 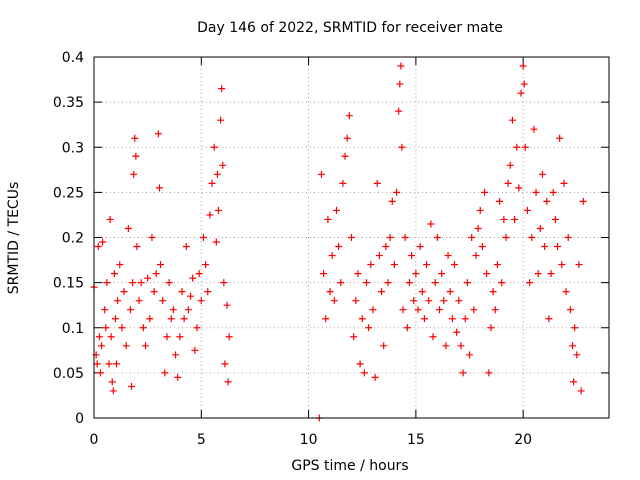 What do you see at coordinates (73, 58) in the screenshot?
I see `y-tick-label: 0.4` at bounding box center [73, 58].